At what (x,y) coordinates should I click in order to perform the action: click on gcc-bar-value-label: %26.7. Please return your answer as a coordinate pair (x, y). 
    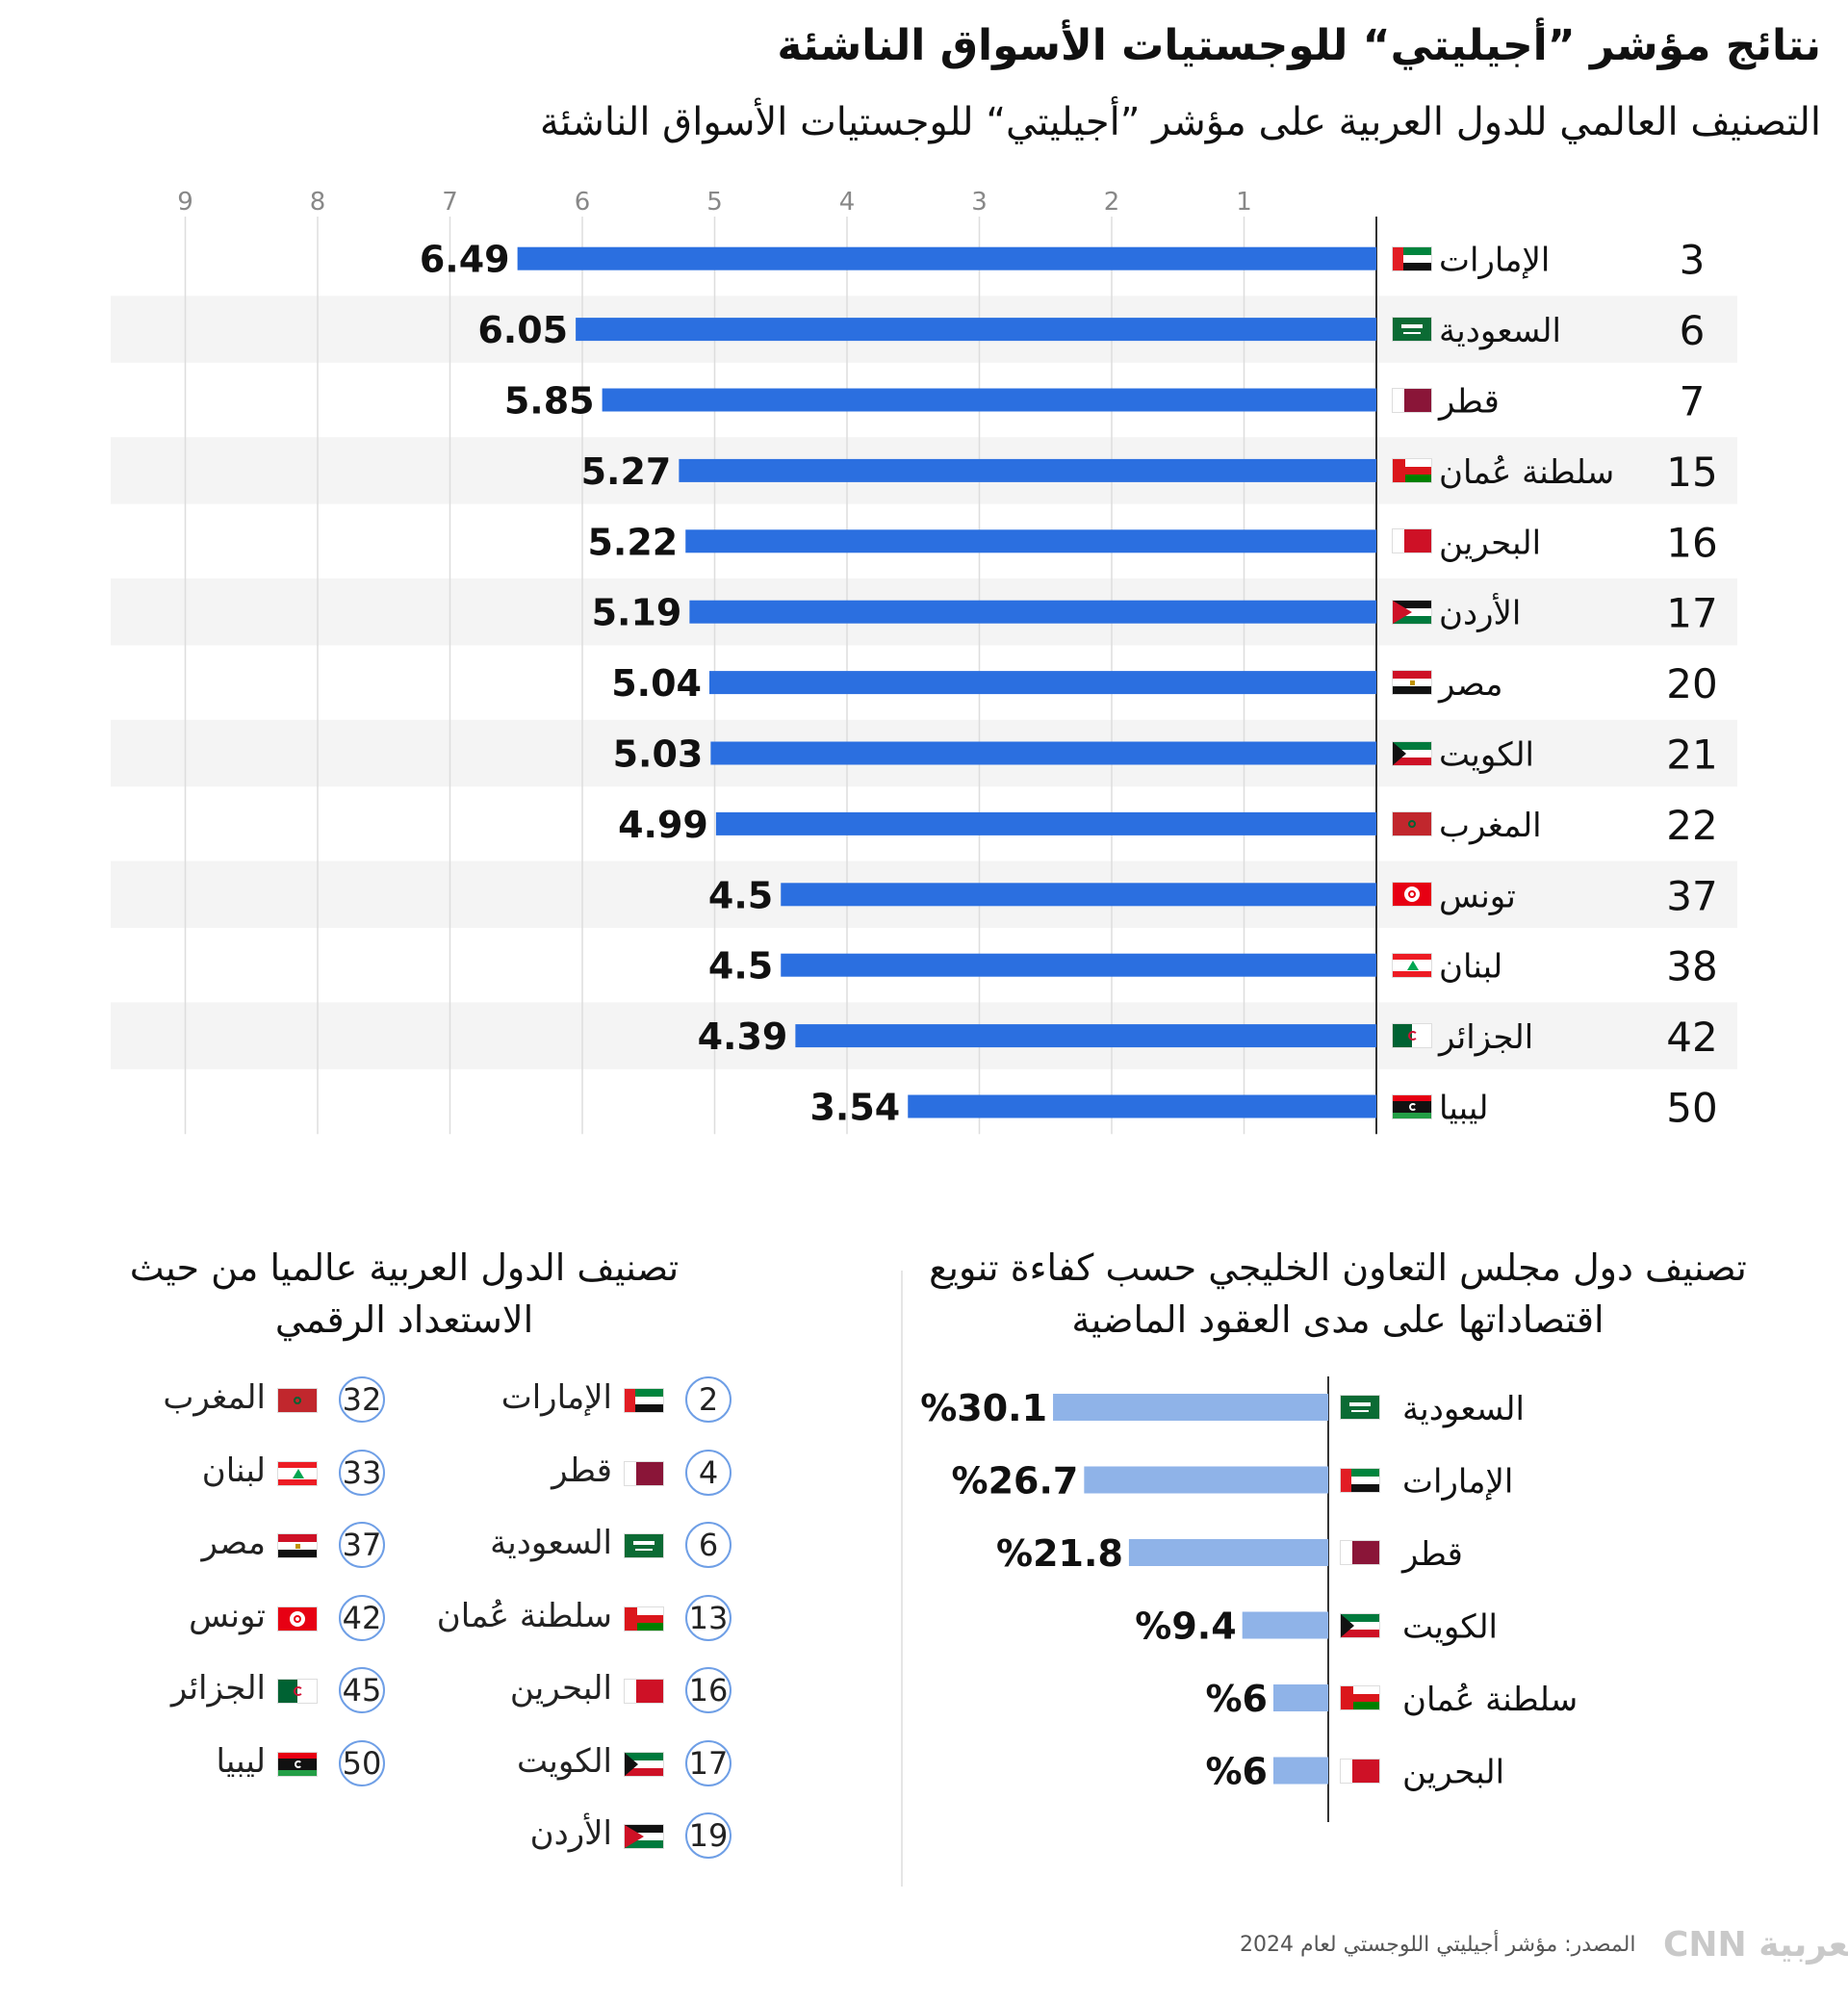
    Looking at the image, I should click on (1015, 1481).